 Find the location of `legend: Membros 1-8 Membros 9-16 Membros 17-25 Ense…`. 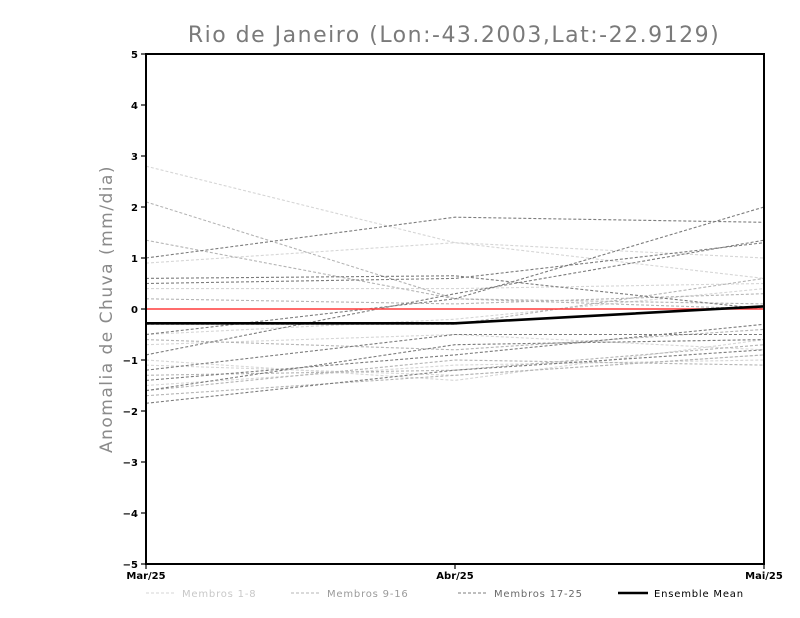

legend: Membros 1-8 Membros 9-16 Membros 17-25 Ense… is located at coordinates (445, 594).